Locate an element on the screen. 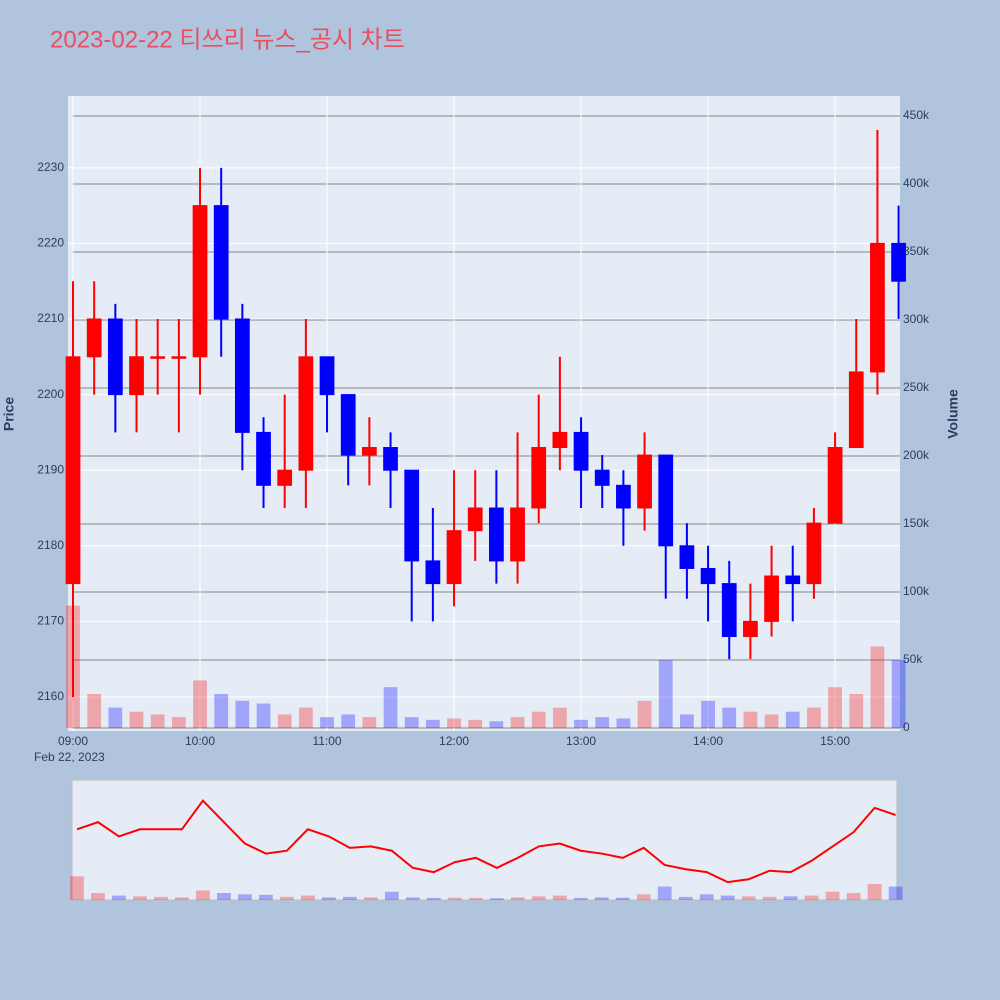 This screenshot has height=1000, width=1000. range-slider is located at coordinates (484, 840).